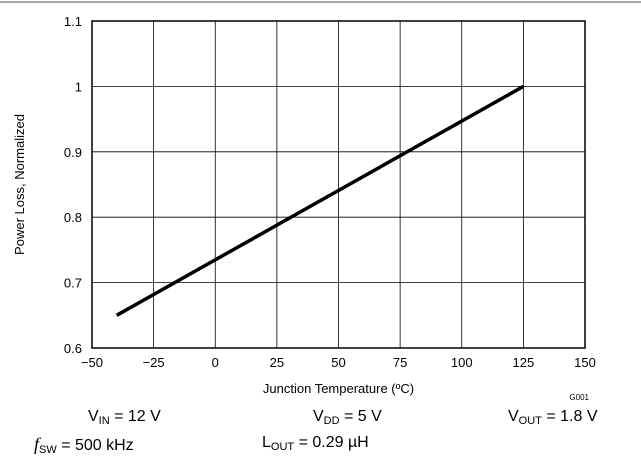  I want to click on vdd-value: = 5 V, so click(361, 416).